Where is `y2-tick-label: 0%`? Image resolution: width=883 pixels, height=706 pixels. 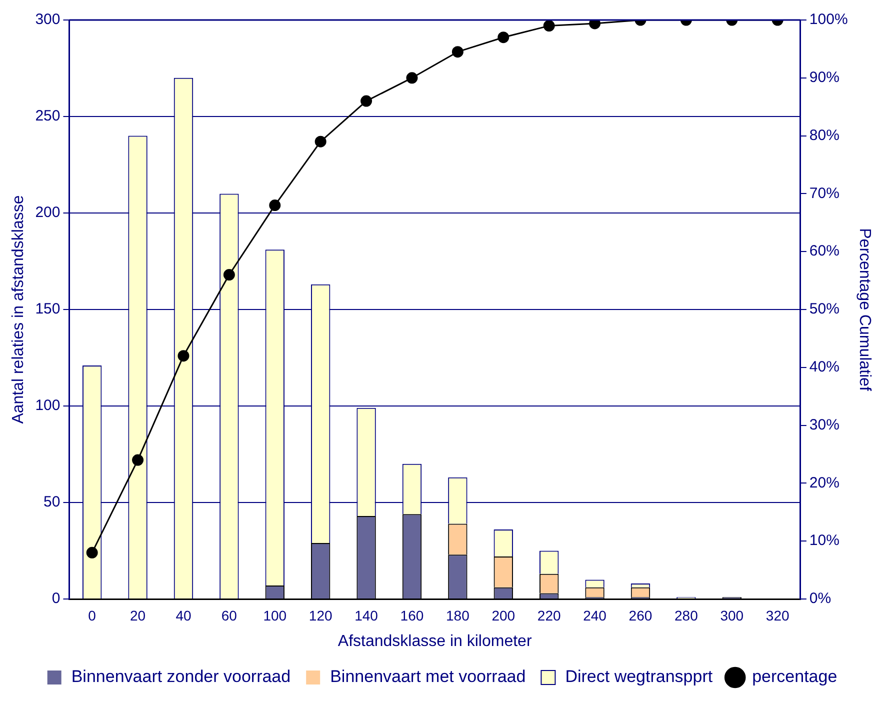
y2-tick-label: 0% is located at coordinates (820, 599).